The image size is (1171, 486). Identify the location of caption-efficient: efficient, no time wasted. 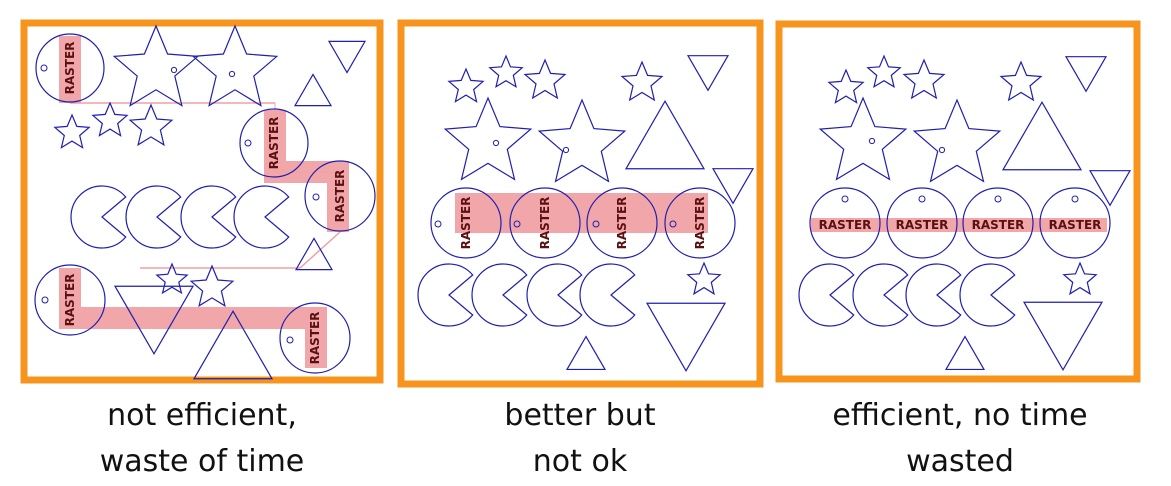
(960, 438).